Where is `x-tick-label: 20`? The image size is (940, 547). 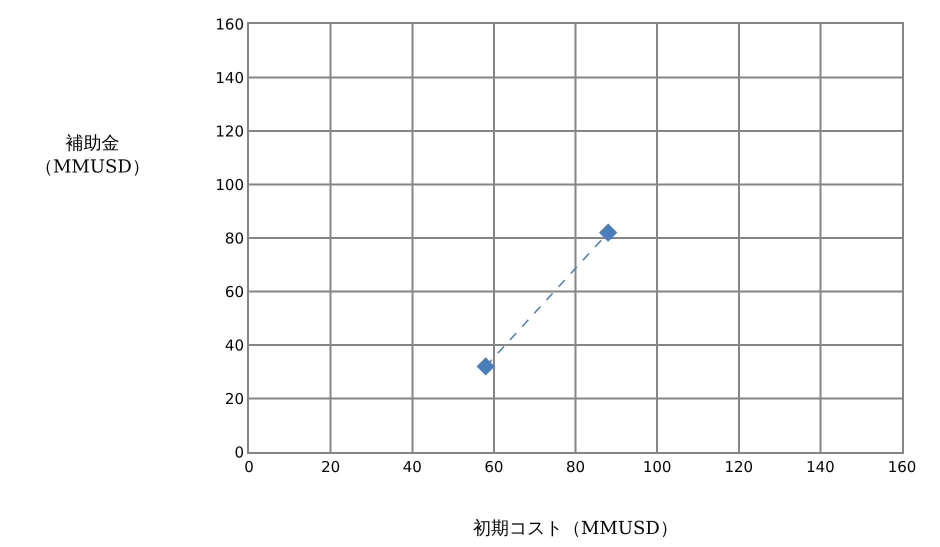 x-tick-label: 20 is located at coordinates (330, 467).